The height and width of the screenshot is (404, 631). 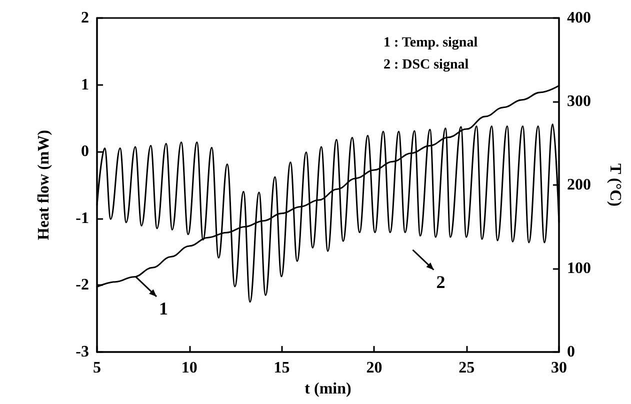 What do you see at coordinates (579, 101) in the screenshot?
I see `y2-tick-label: 300` at bounding box center [579, 101].